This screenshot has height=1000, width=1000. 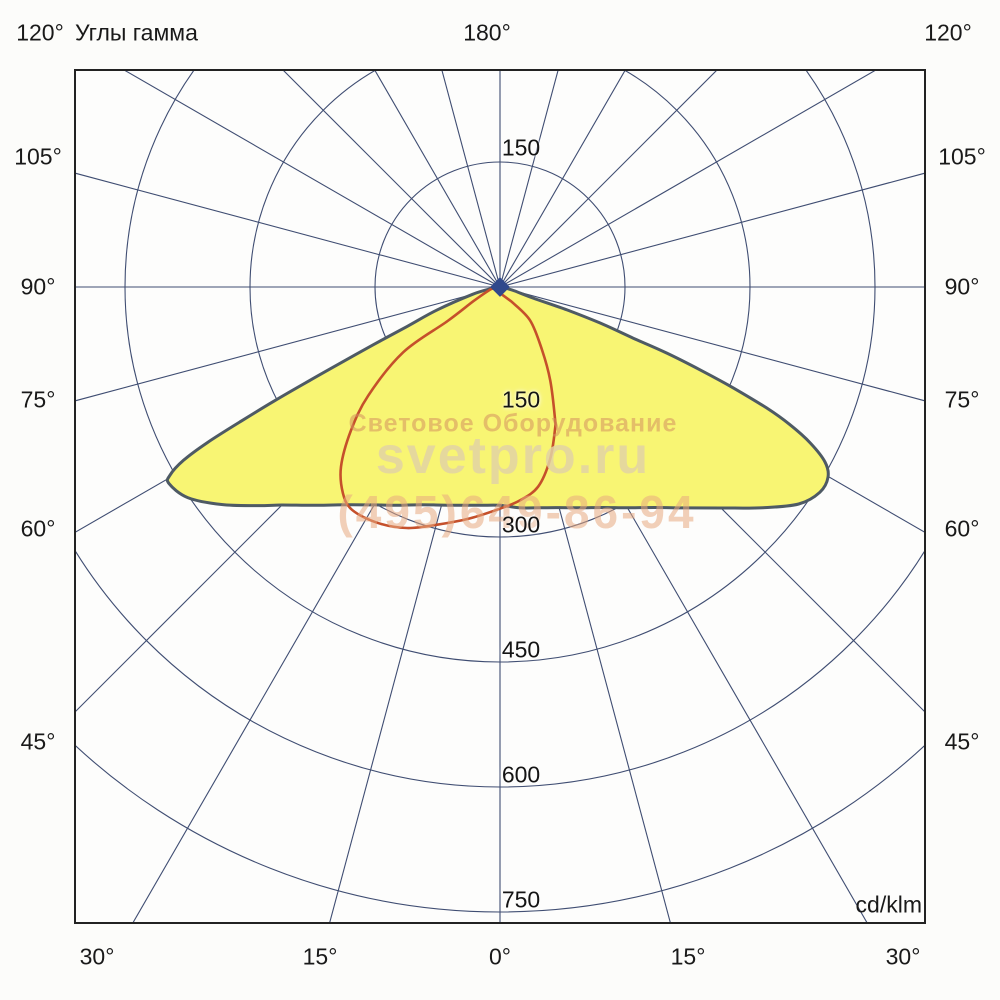 What do you see at coordinates (38, 156) in the screenshot?
I see `gamma-label-left-105°: 105°` at bounding box center [38, 156].